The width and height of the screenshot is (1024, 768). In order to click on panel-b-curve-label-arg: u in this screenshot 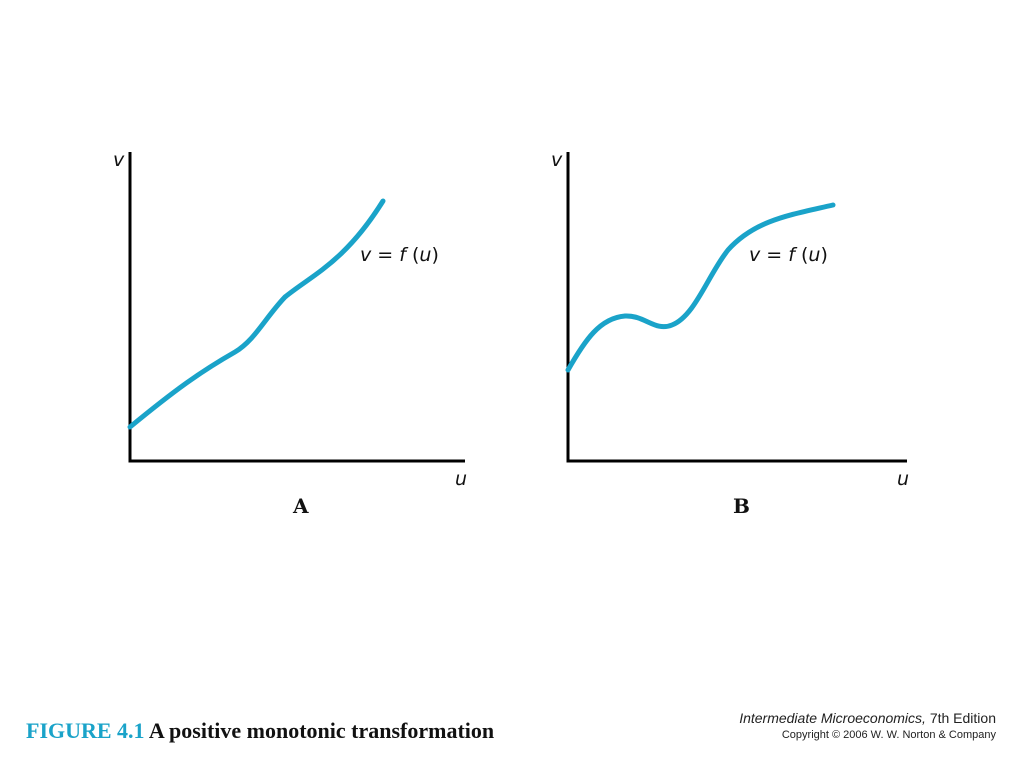, I will do `click(814, 255)`.